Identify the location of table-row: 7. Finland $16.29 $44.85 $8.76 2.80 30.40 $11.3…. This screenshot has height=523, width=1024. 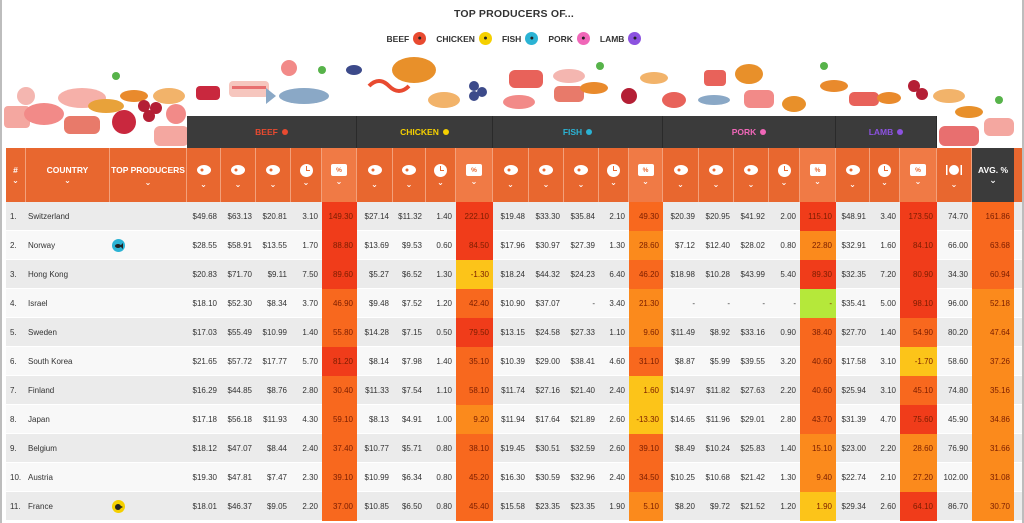
(514, 390).